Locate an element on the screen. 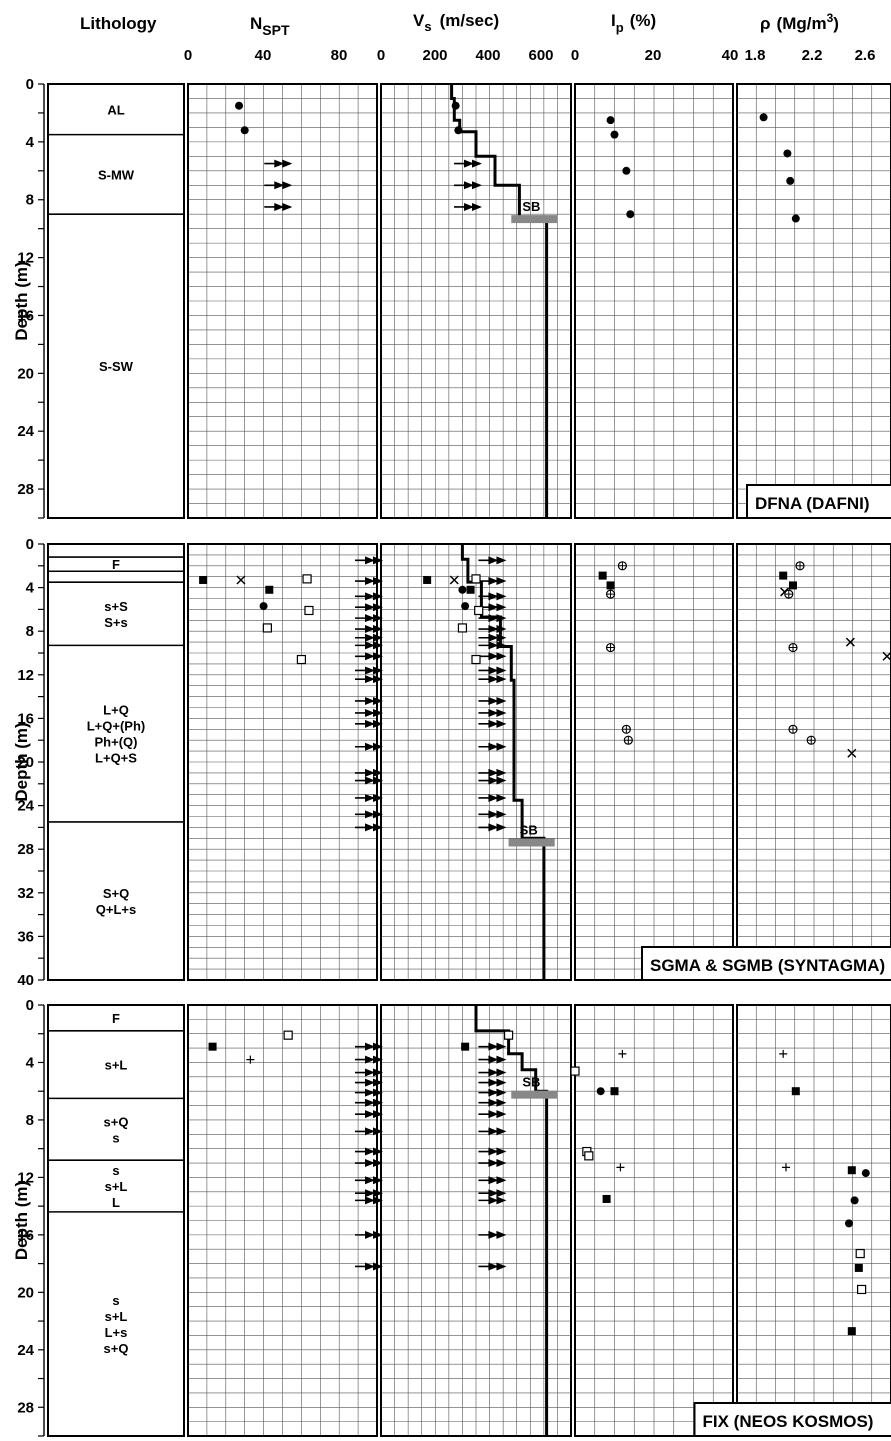  y-tick-label: 0 is located at coordinates (30, 1005).